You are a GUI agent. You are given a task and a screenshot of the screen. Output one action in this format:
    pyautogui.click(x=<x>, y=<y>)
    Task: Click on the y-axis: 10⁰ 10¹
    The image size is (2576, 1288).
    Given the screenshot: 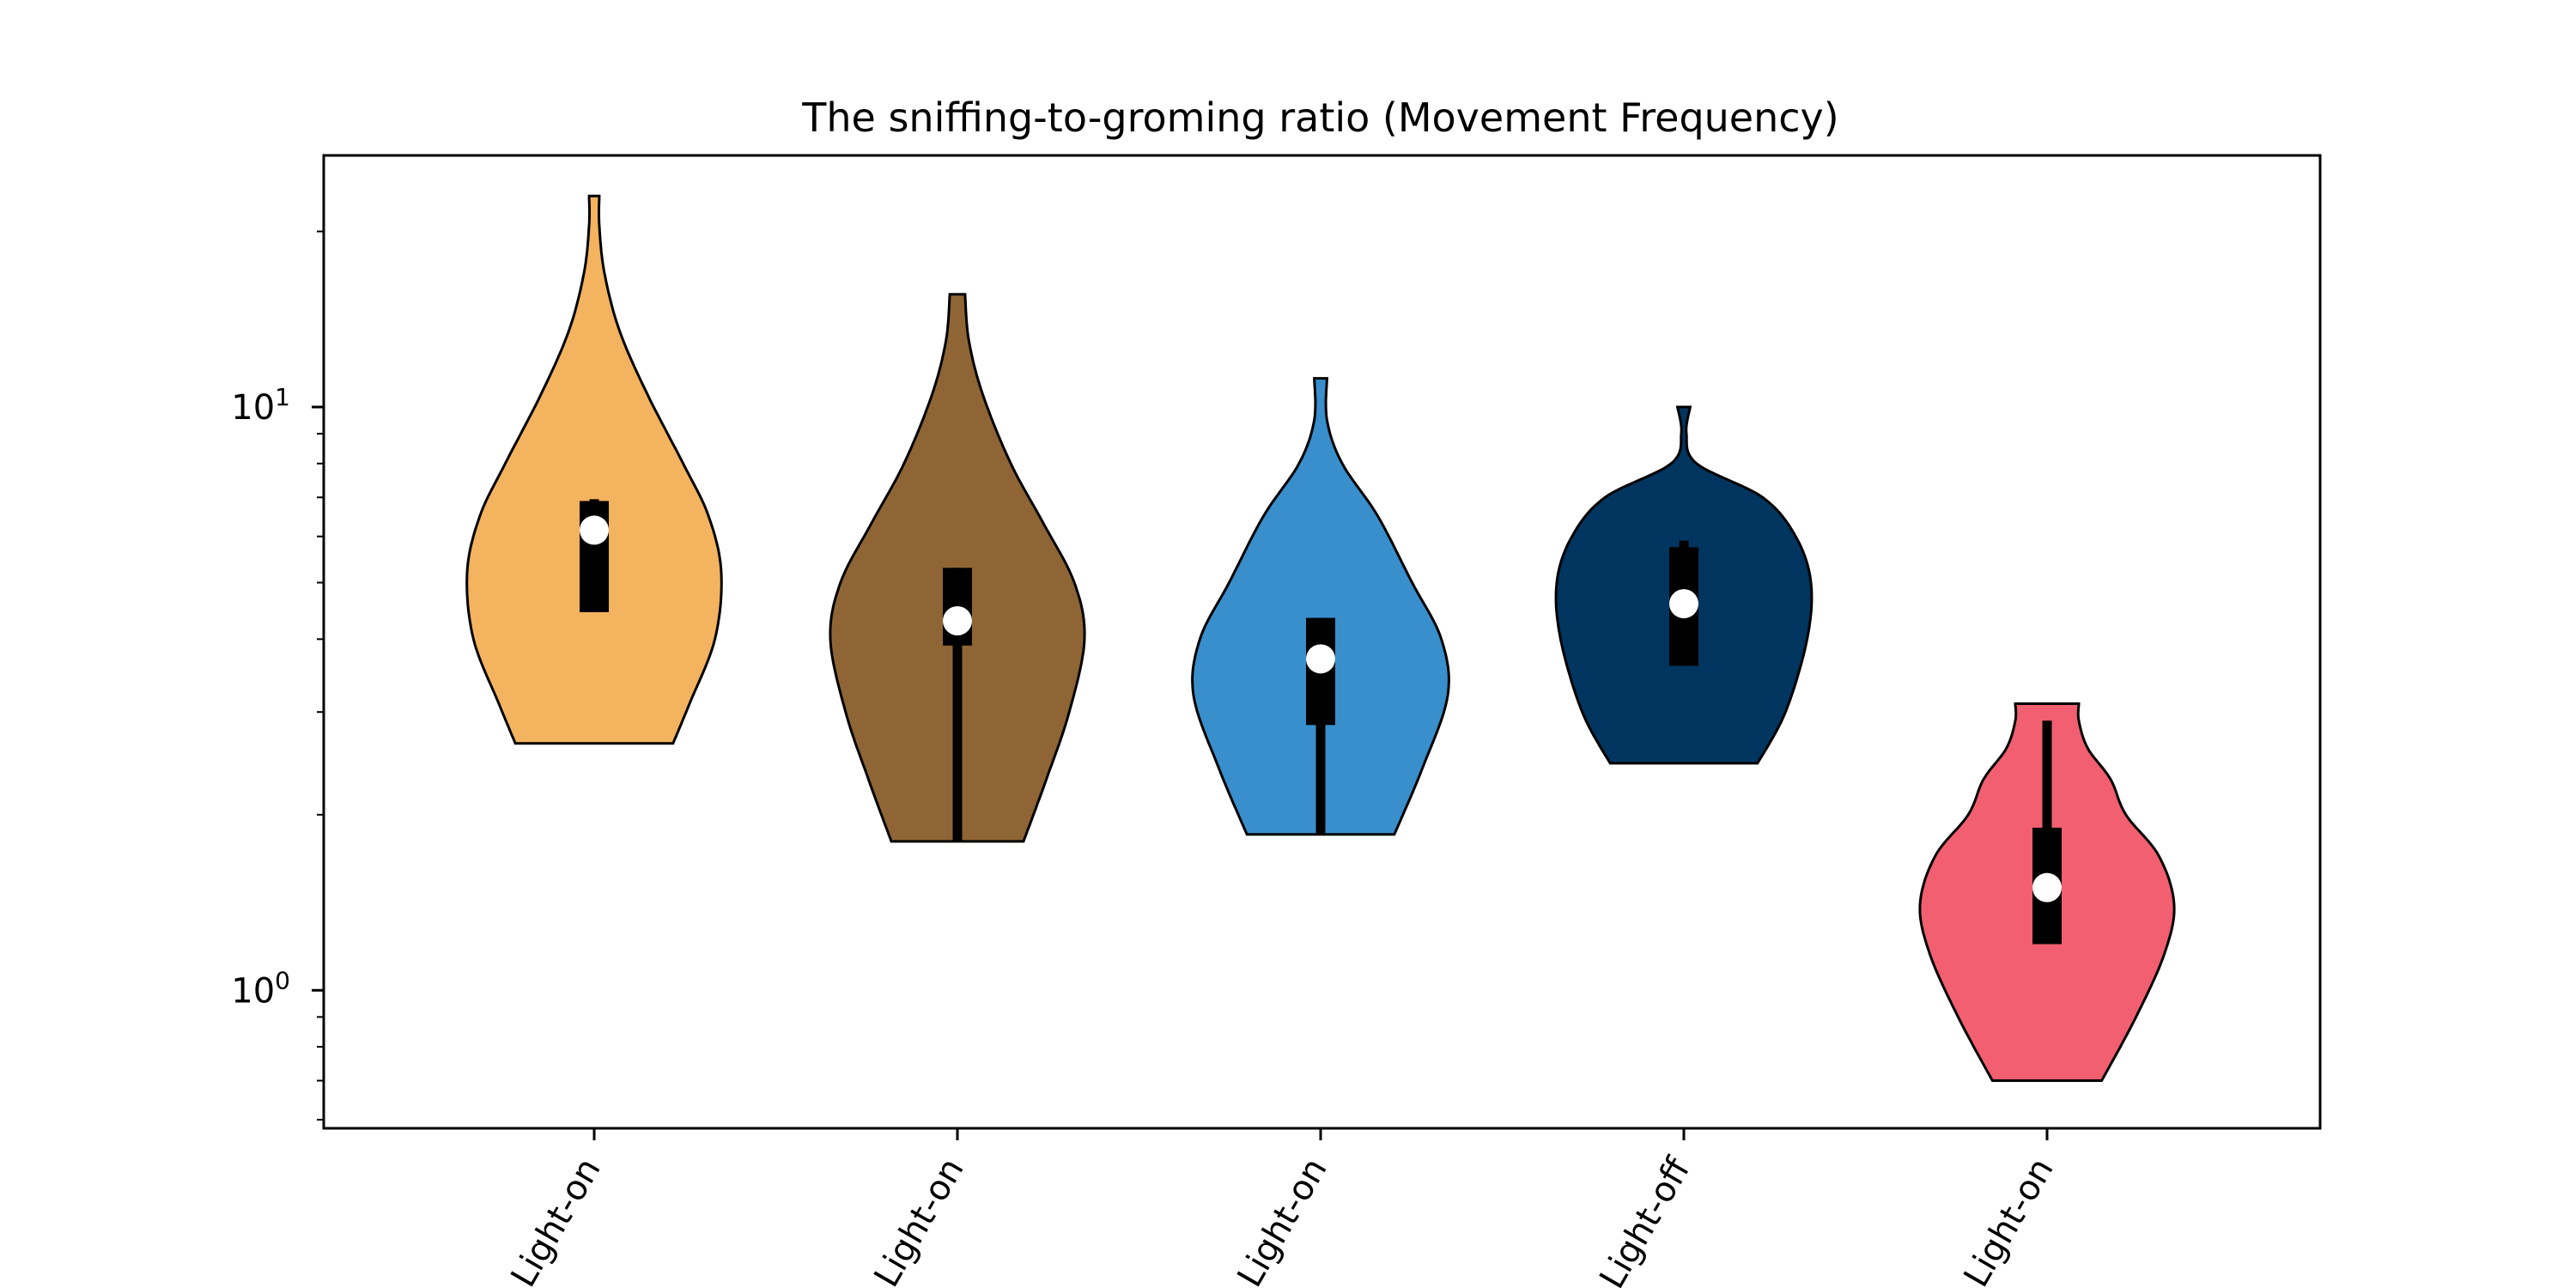 What is the action you would take?
    pyautogui.click(x=278, y=675)
    